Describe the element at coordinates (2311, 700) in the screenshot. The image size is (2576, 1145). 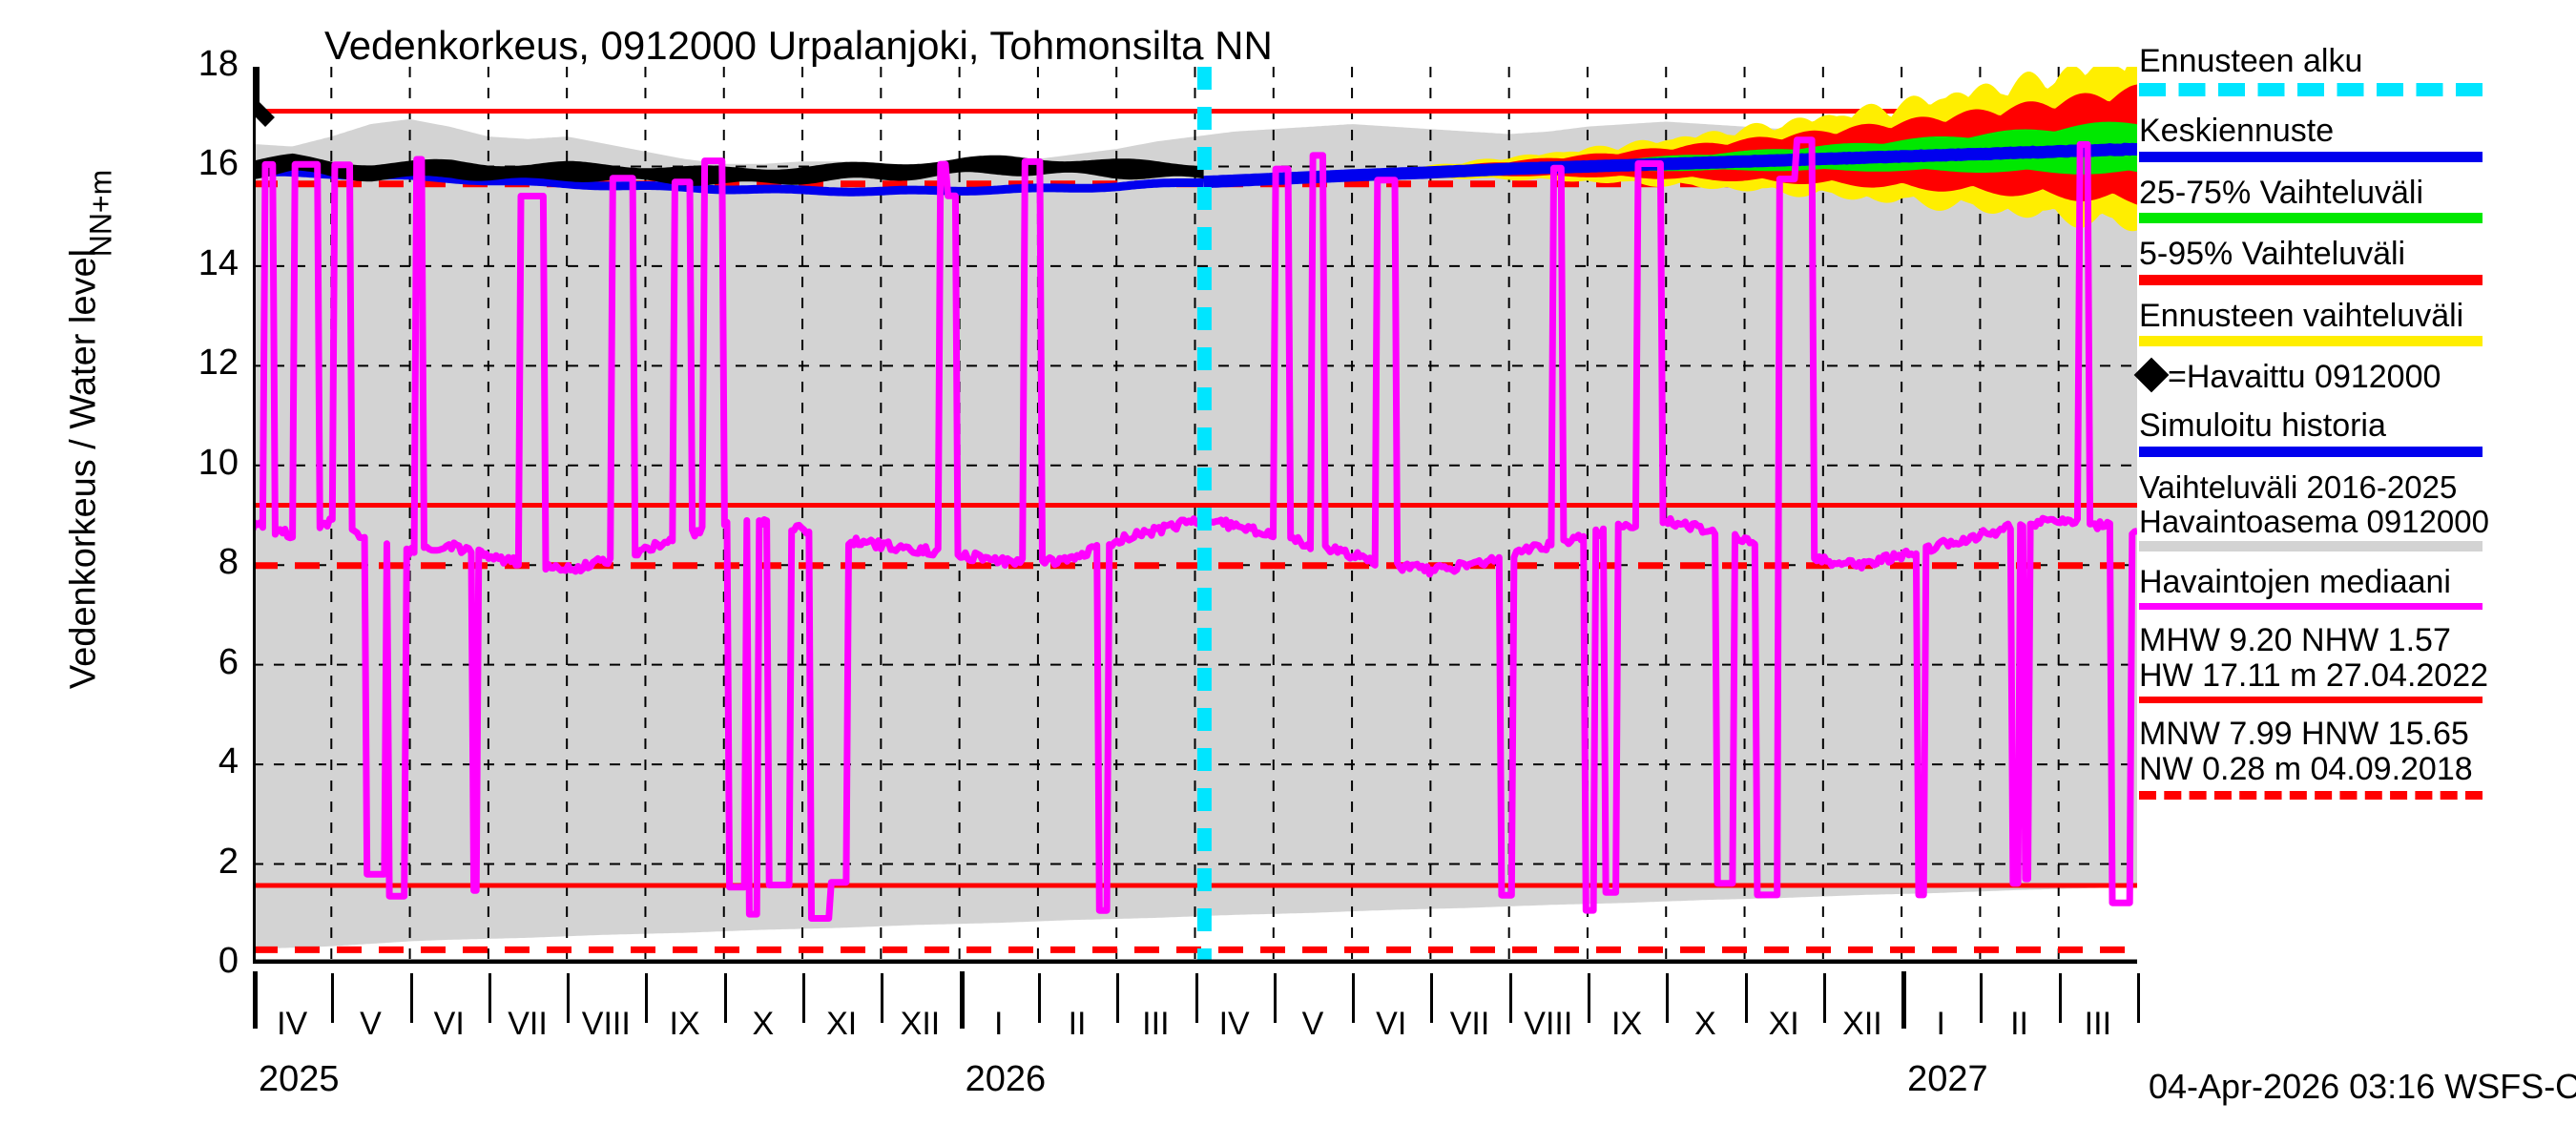
I see `legend-swatch-hw-line` at that location.